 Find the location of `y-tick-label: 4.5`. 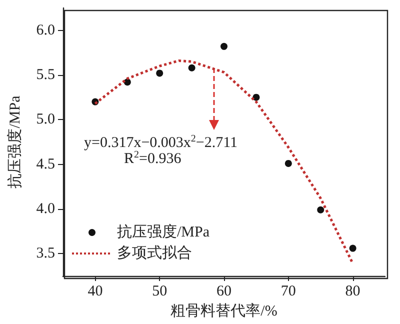

y-tick-label: 4.5 is located at coordinates (45, 164).